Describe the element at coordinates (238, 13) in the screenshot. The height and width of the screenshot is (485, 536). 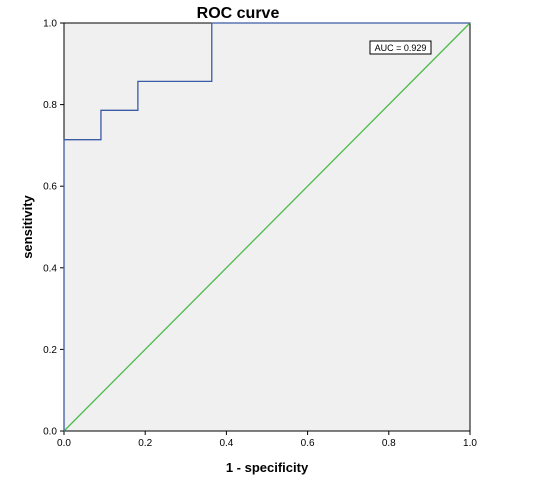
I see `chart-title: ROC curve` at that location.